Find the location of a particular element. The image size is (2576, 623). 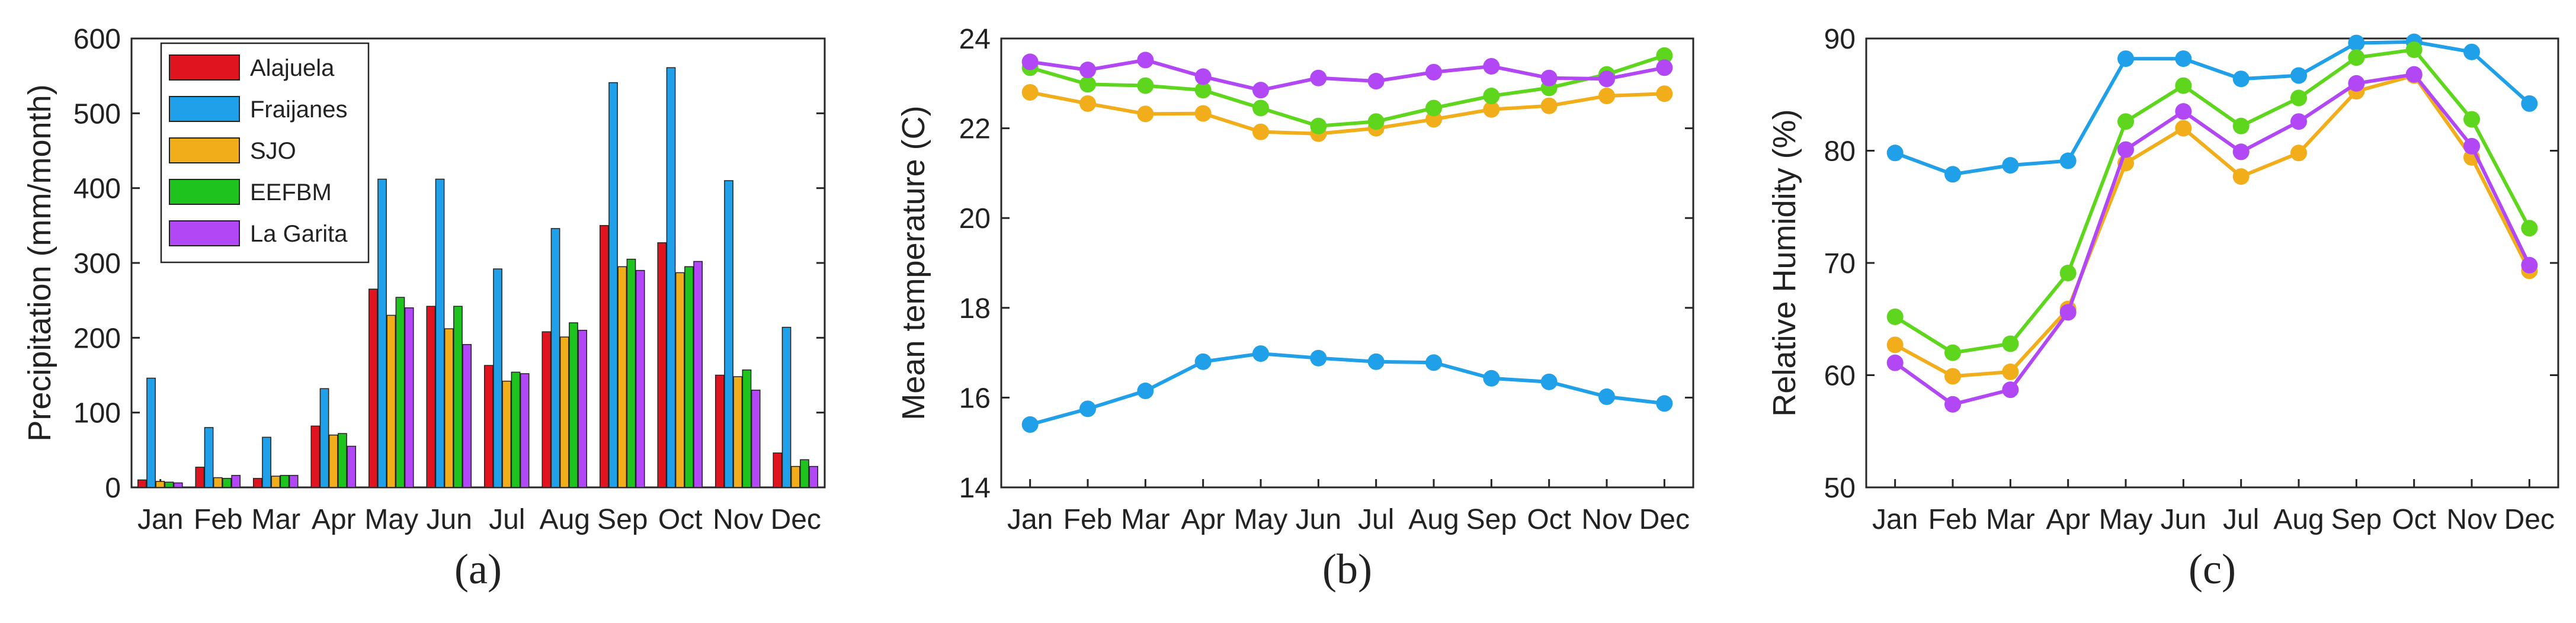

x-tick-label: Apr is located at coordinates (2068, 519).